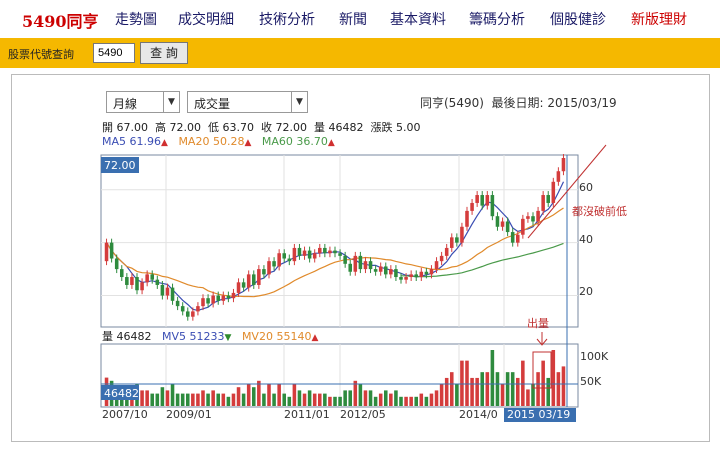 This screenshot has height=449, width=720. What do you see at coordinates (60, 21) in the screenshot?
I see `stock-brand-link: 5490同亨` at bounding box center [60, 21].